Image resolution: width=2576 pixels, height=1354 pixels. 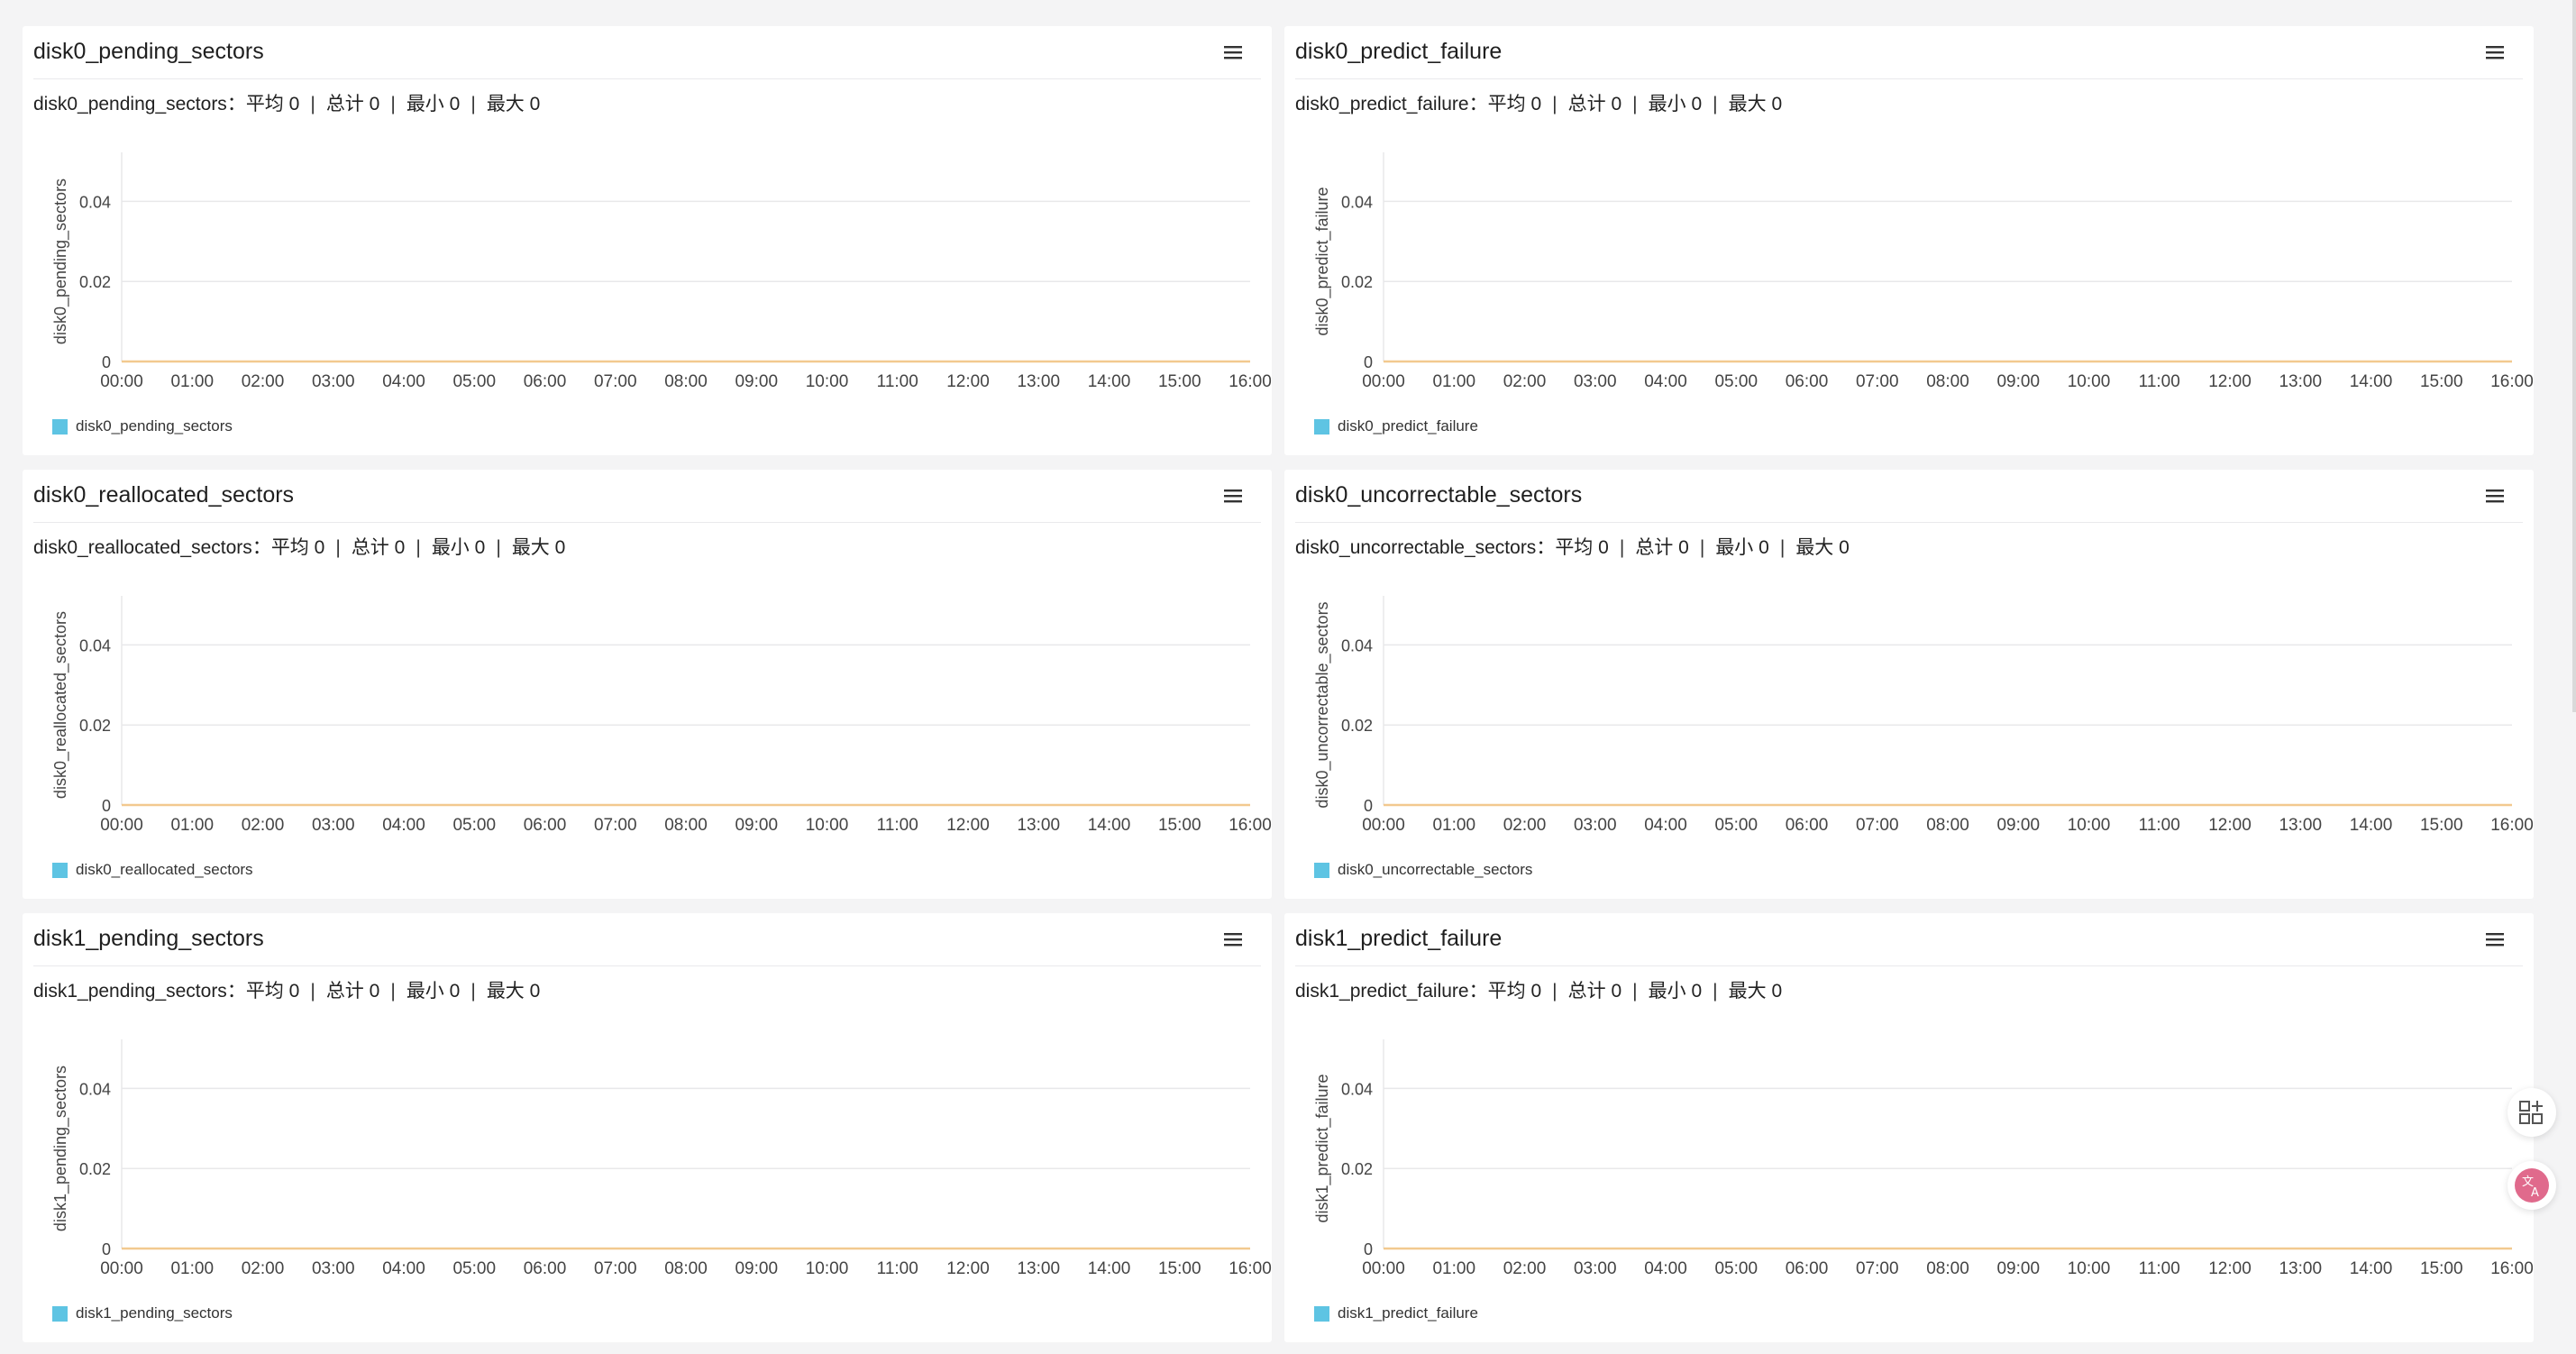 What do you see at coordinates (142, 1313) in the screenshot?
I see `legend-item: disk1_pending_sectors` at bounding box center [142, 1313].